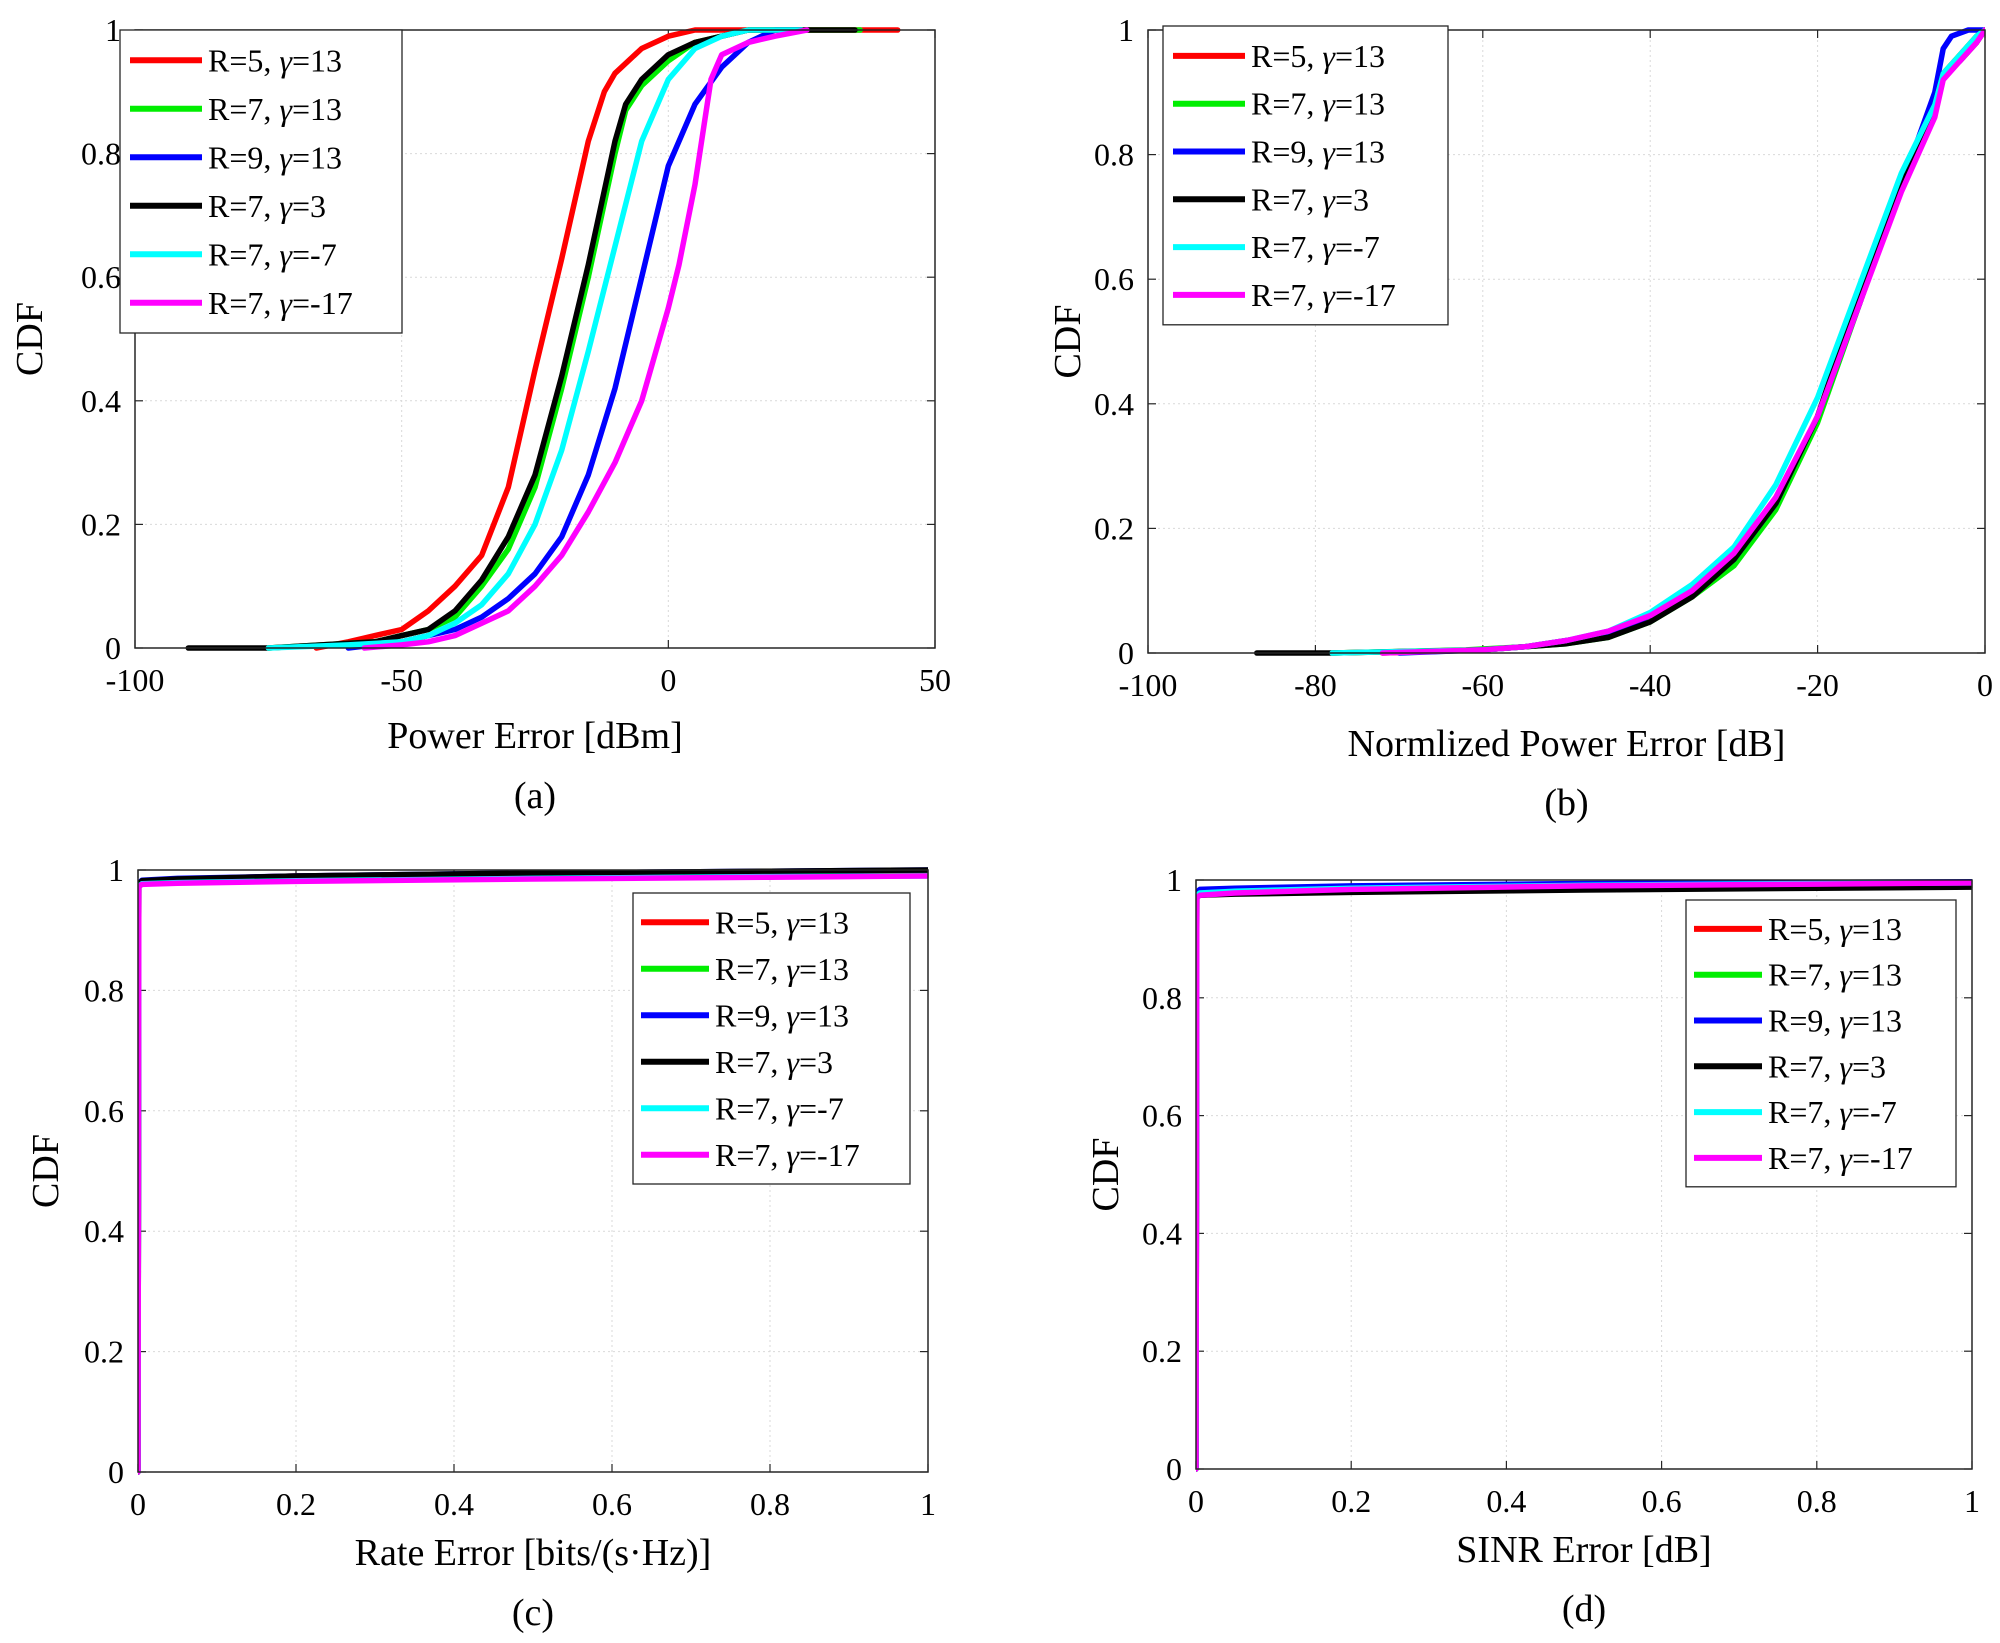  Describe the element at coordinates (935, 680) in the screenshot. I see `x-tick-label: 50` at that location.